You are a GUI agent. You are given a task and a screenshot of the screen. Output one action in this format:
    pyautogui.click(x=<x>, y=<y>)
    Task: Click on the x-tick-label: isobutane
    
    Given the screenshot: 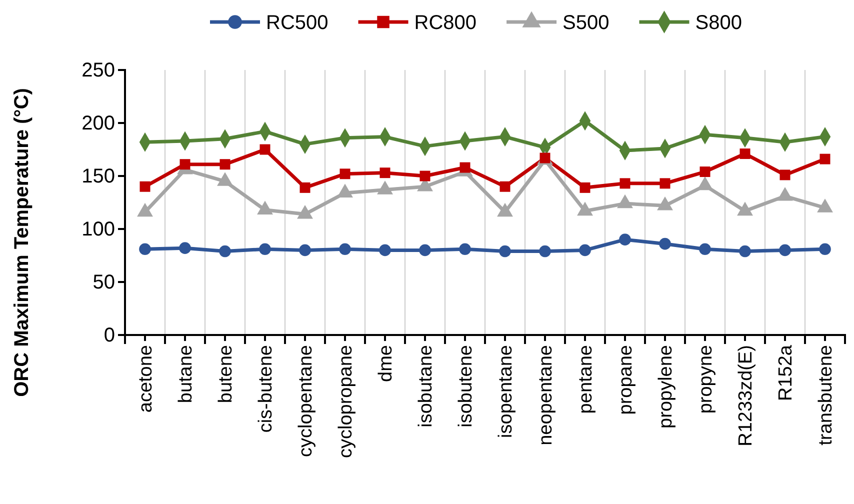 What is the action you would take?
    pyautogui.click(x=426, y=386)
    